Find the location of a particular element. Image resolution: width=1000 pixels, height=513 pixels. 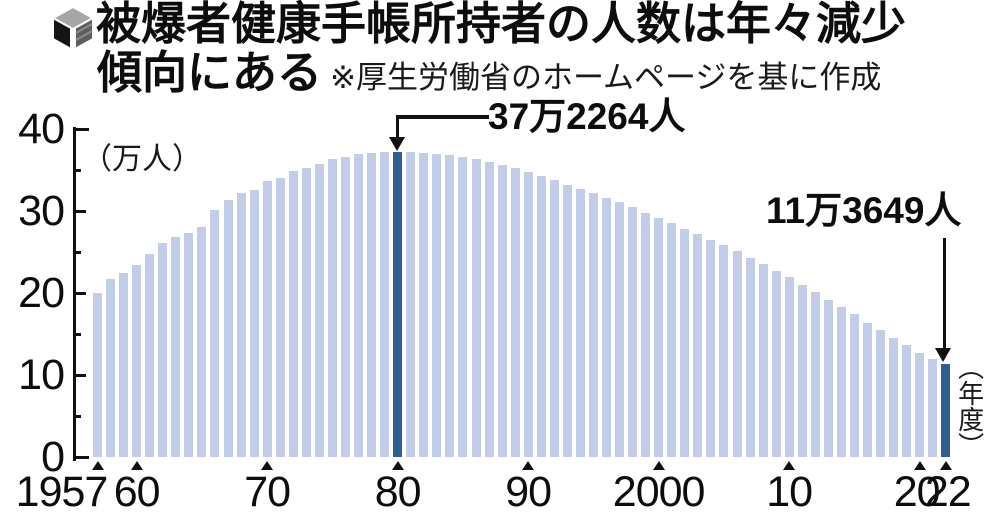

bar-highlighted is located at coordinates (398, 304).